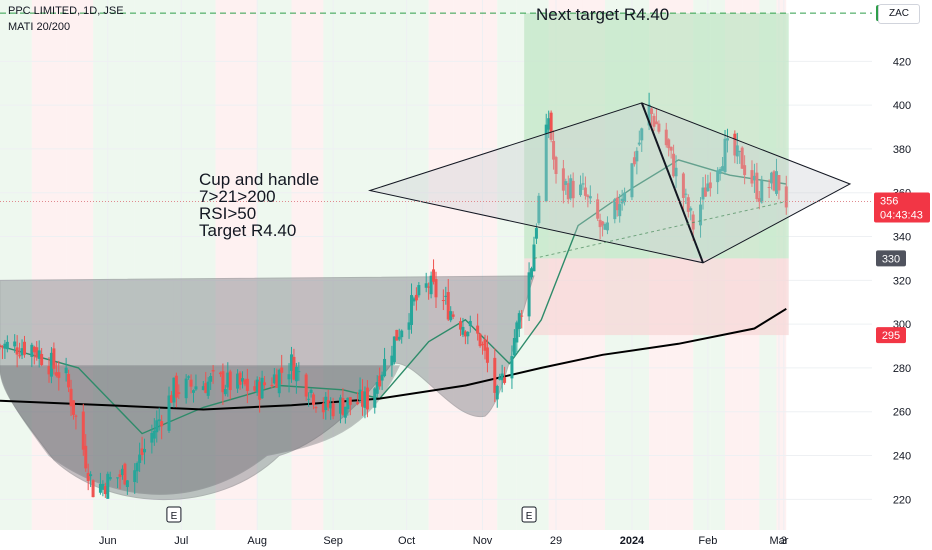 This screenshot has width=932, height=550. Describe the element at coordinates (174, 516) in the screenshot. I see `earnings-marker-label: E` at that location.